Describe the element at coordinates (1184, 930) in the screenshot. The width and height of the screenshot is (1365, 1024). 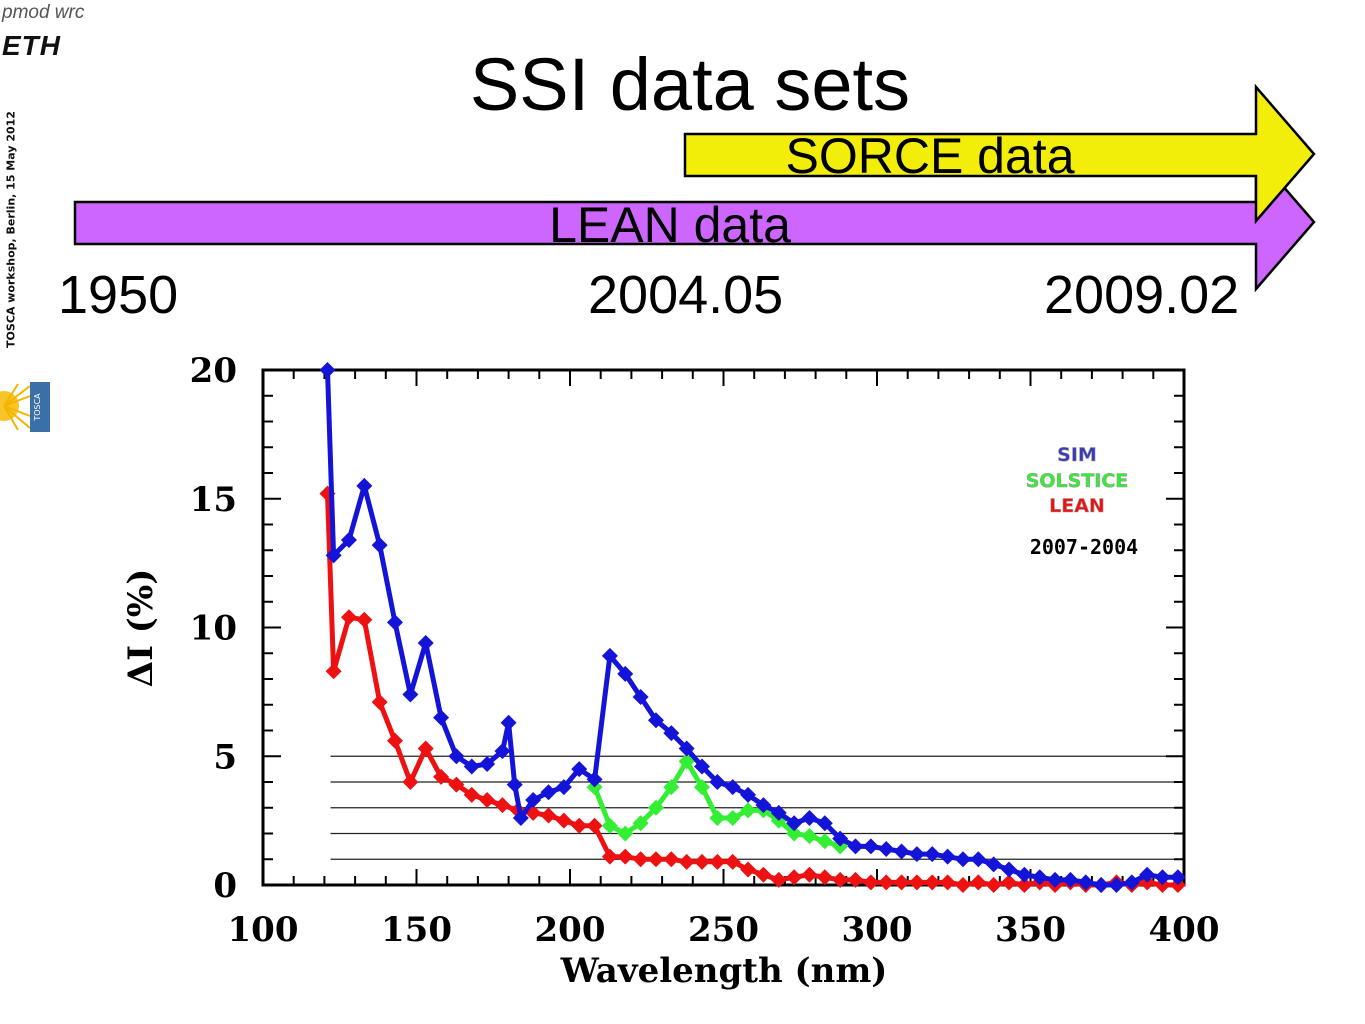
I see `x-tick-label: 400` at that location.